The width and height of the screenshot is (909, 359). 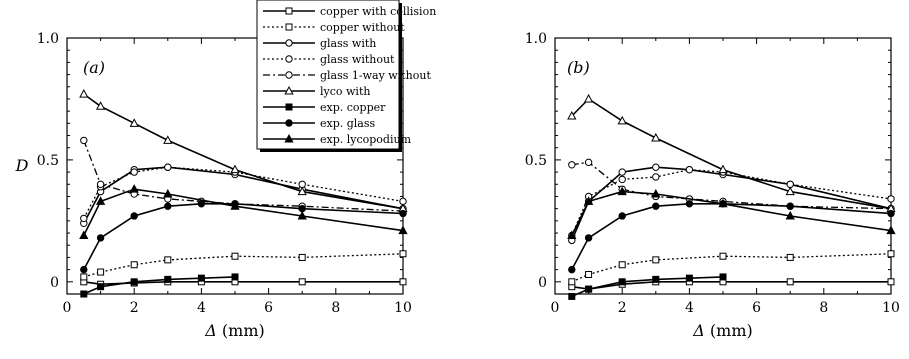 I want to click on legend-label: glass 1-way without, so click(x=375, y=75).